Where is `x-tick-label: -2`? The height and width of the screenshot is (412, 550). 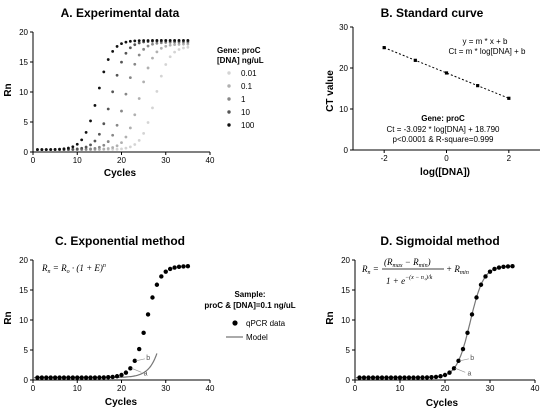
x-tick-label: -2 is located at coordinates (385, 158).